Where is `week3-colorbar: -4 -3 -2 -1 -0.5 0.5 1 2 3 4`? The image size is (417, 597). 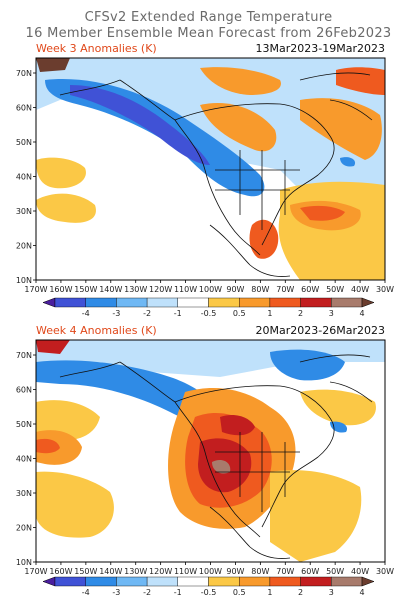 week3-colorbar: -4 -3 -2 -1 -0.5 0.5 1 2 3 4 is located at coordinates (208, 307).